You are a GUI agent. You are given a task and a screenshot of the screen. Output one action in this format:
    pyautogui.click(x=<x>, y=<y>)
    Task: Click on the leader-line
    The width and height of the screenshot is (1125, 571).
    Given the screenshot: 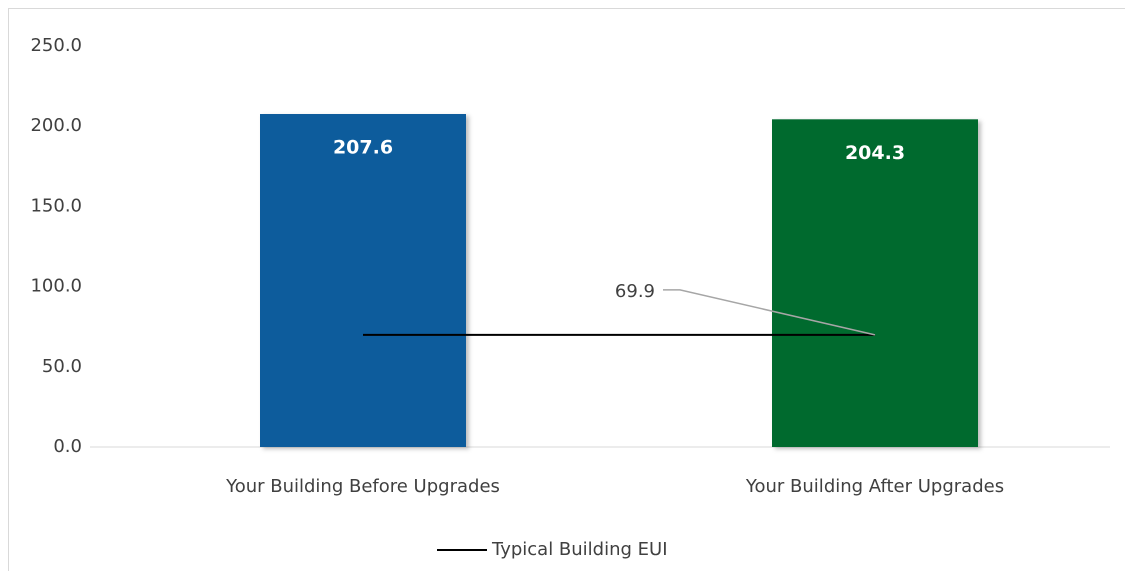 What is the action you would take?
    pyautogui.click(x=769, y=312)
    